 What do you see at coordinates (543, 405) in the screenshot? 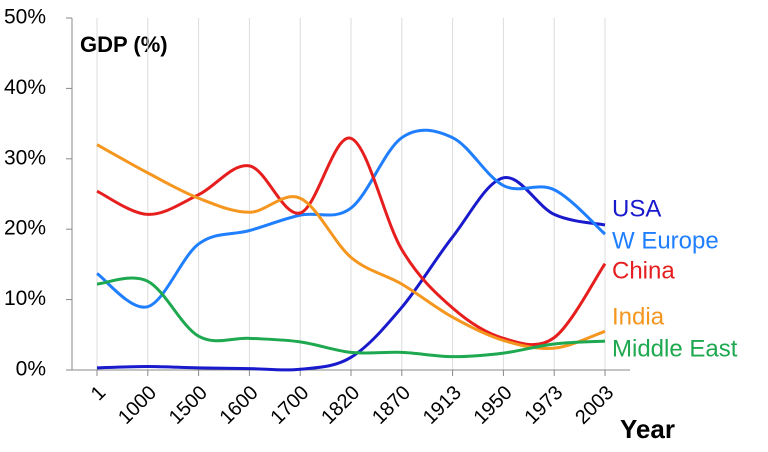
I see `x-tick-label: 1973` at bounding box center [543, 405].